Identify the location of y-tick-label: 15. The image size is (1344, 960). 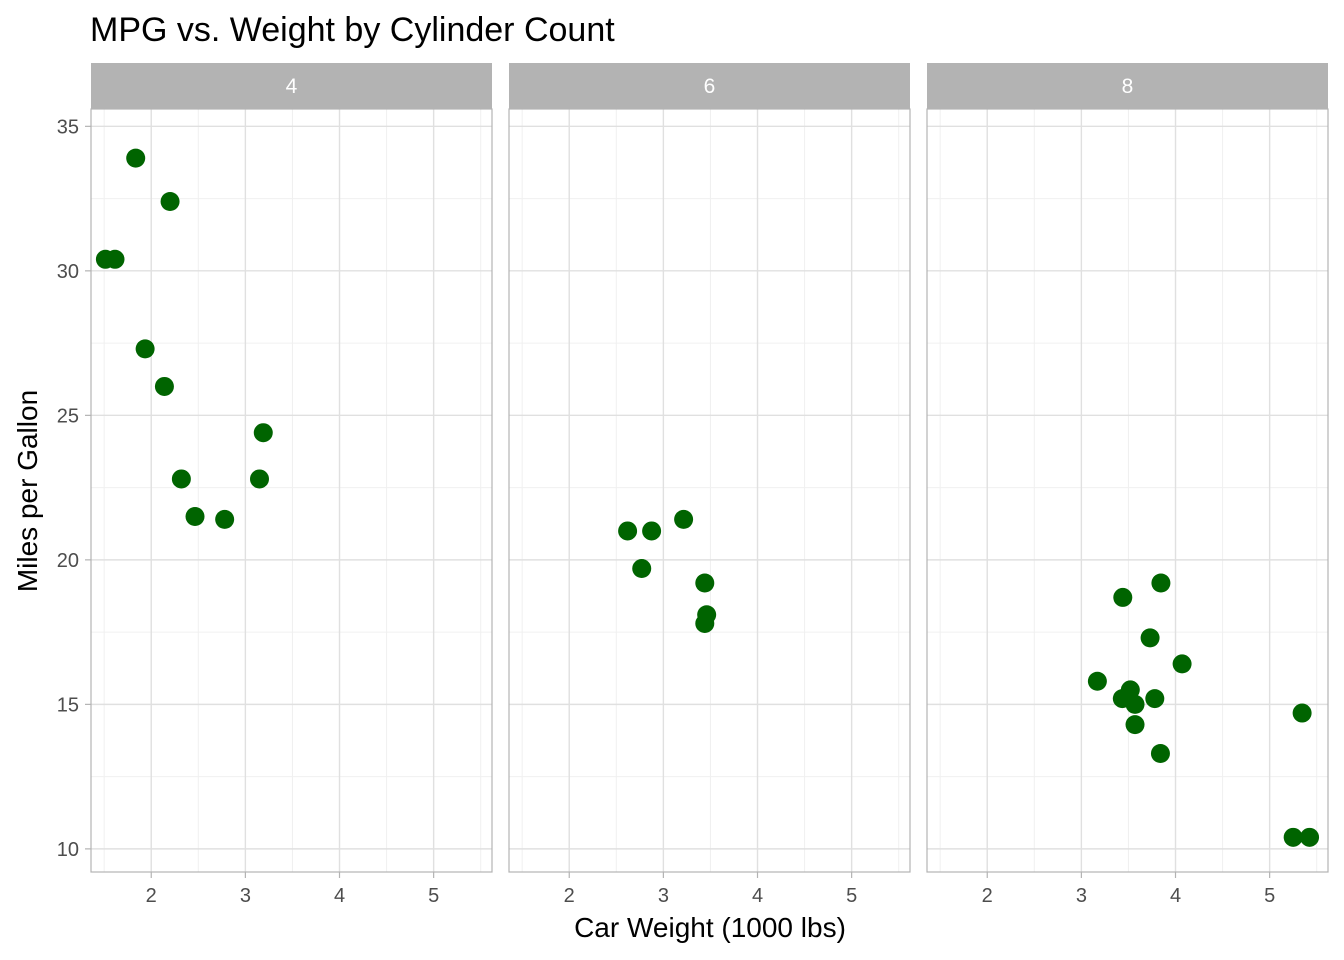
(68, 705).